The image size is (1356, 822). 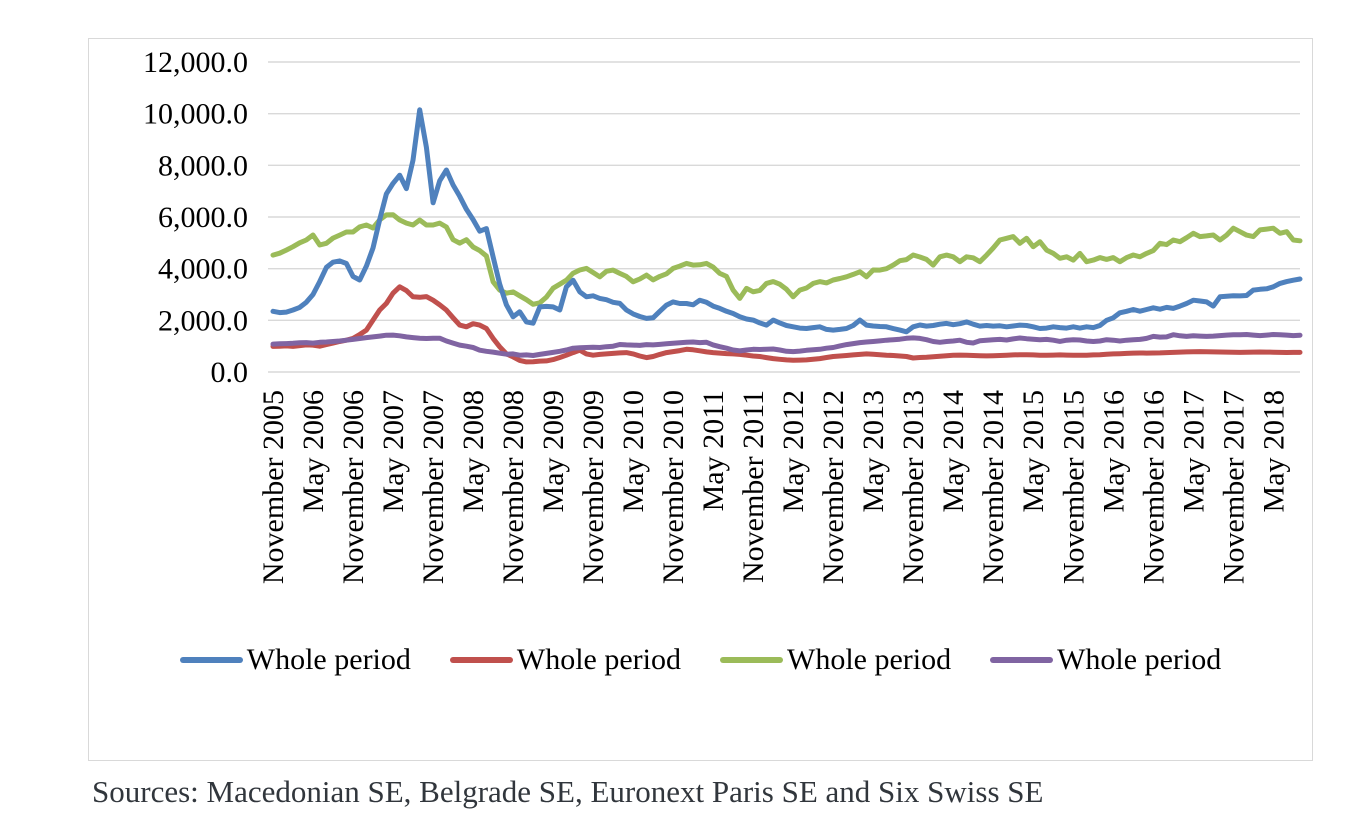 What do you see at coordinates (793, 451) in the screenshot?
I see `x-axis-tick-label: May 2012` at bounding box center [793, 451].